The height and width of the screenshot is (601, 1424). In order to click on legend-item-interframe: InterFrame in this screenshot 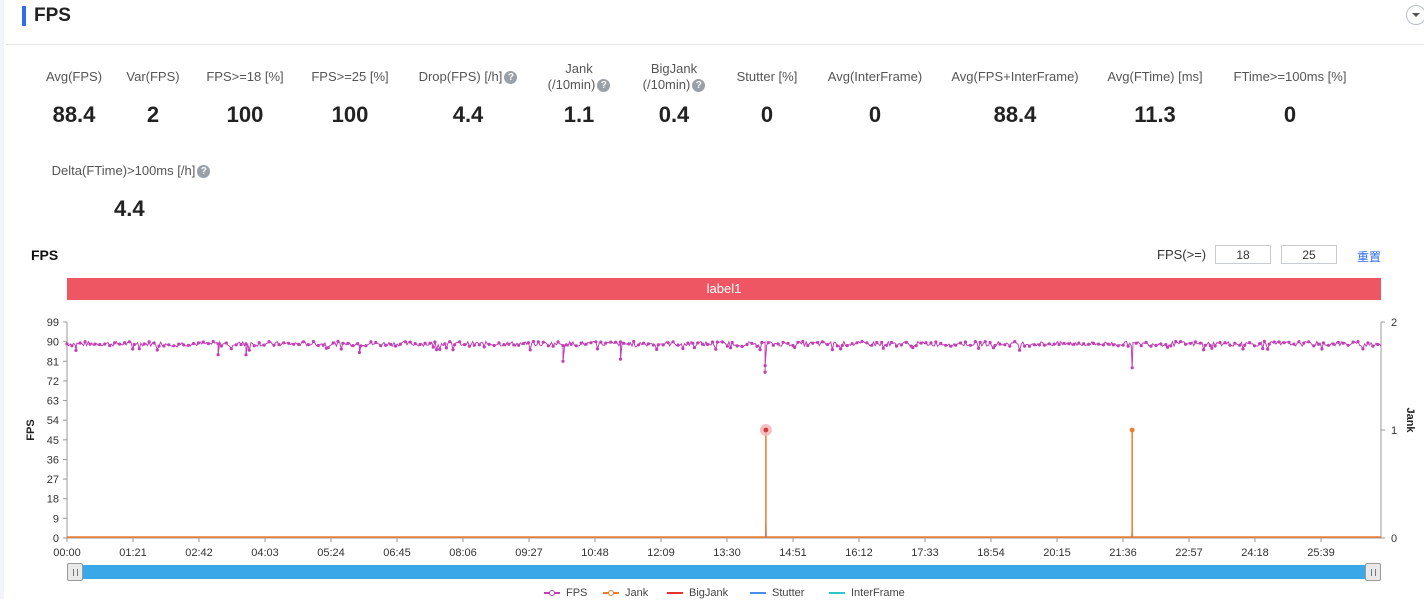, I will do `click(867, 593)`.